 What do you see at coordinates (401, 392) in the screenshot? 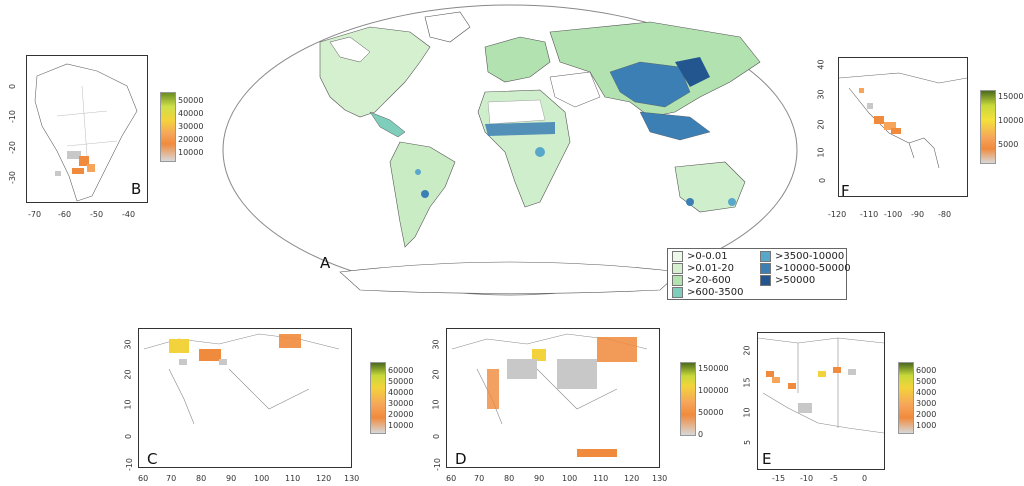
I see `c-colorbar-label: 40000` at bounding box center [401, 392].